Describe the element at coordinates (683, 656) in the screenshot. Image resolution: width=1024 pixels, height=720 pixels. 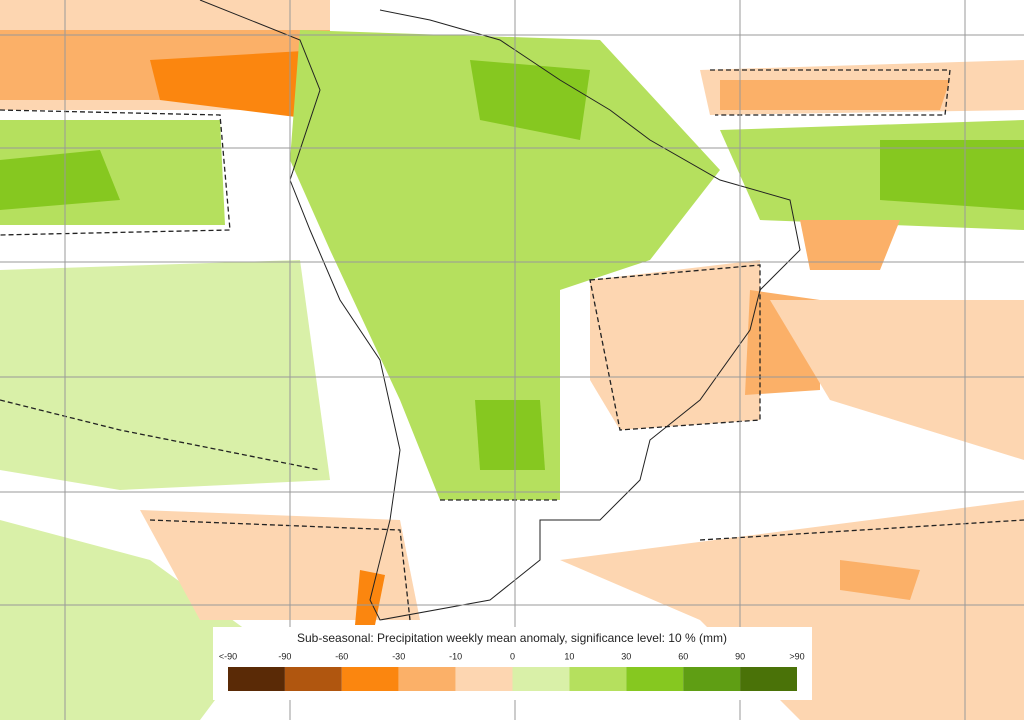
I see `legend-label: 60` at that location.